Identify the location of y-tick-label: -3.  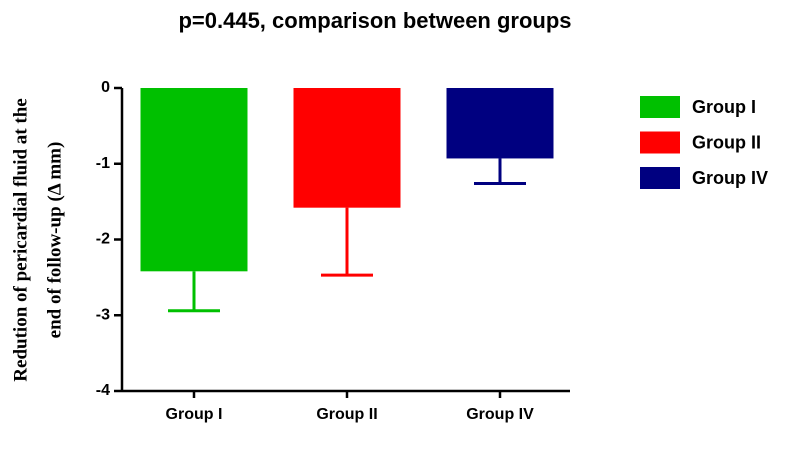
(103, 314).